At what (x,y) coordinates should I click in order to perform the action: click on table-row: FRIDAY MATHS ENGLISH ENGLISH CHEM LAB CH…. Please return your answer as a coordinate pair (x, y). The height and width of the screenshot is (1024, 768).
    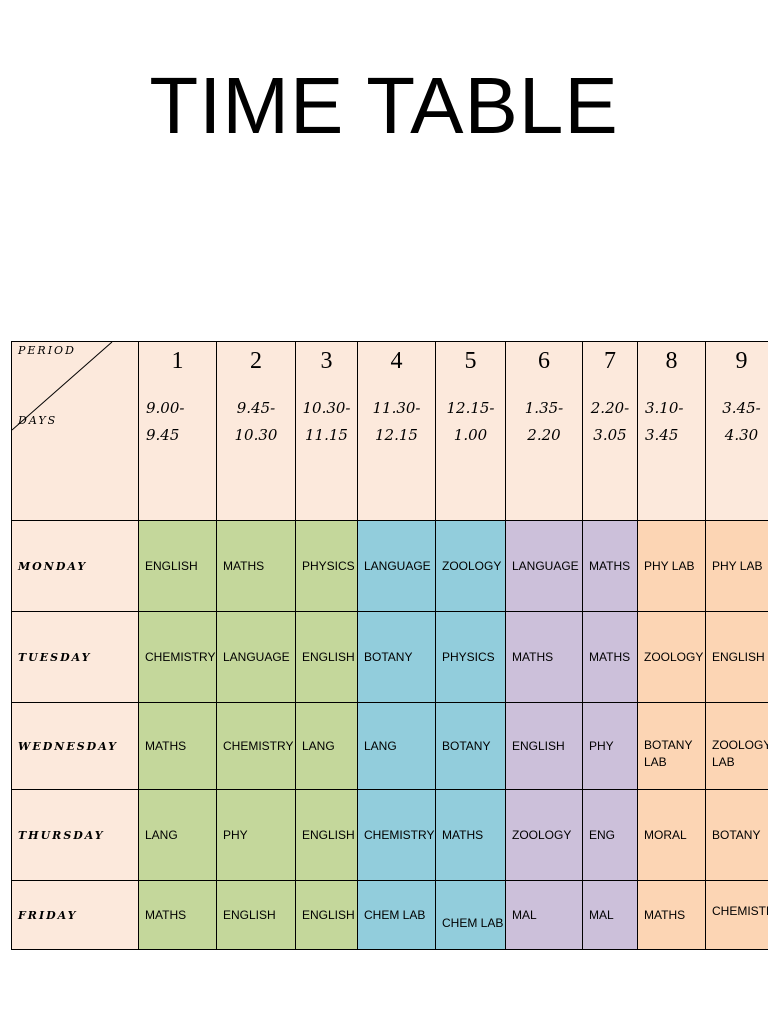
    Looking at the image, I should click on (389, 915).